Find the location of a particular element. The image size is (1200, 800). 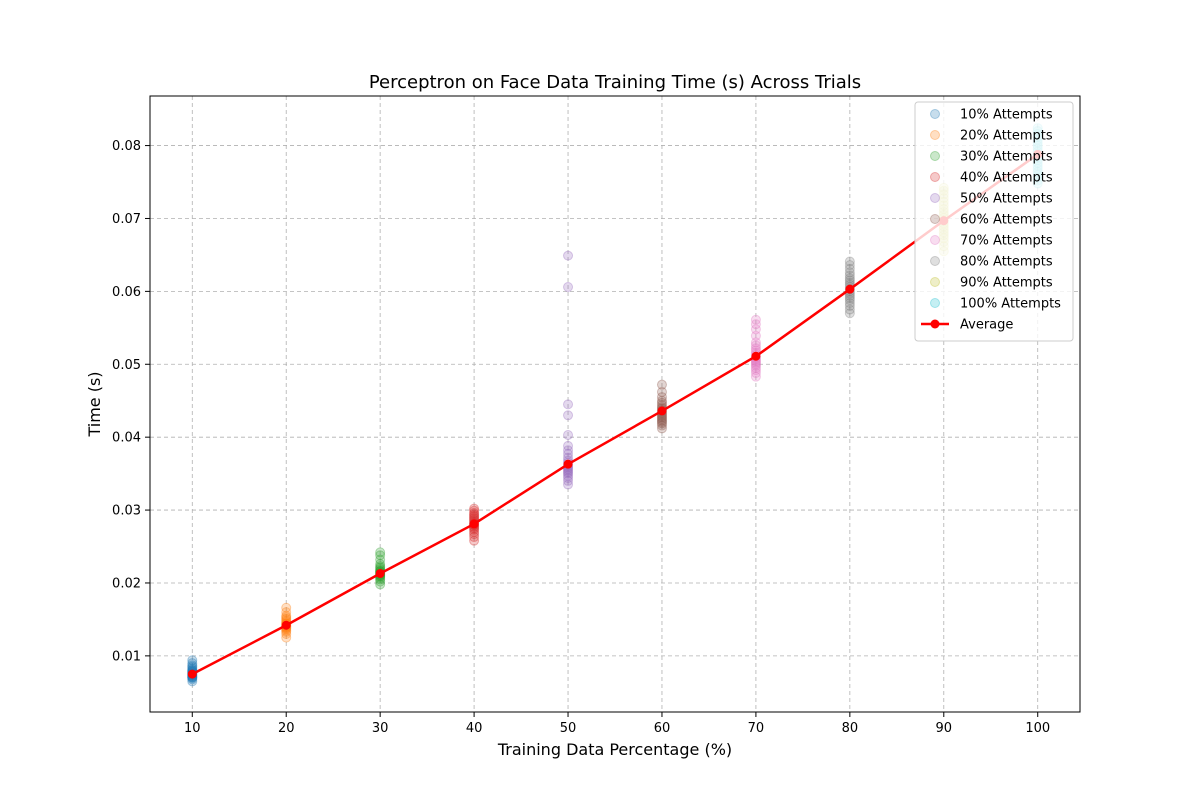

y-axis-label: Time (s) is located at coordinates (94, 404).